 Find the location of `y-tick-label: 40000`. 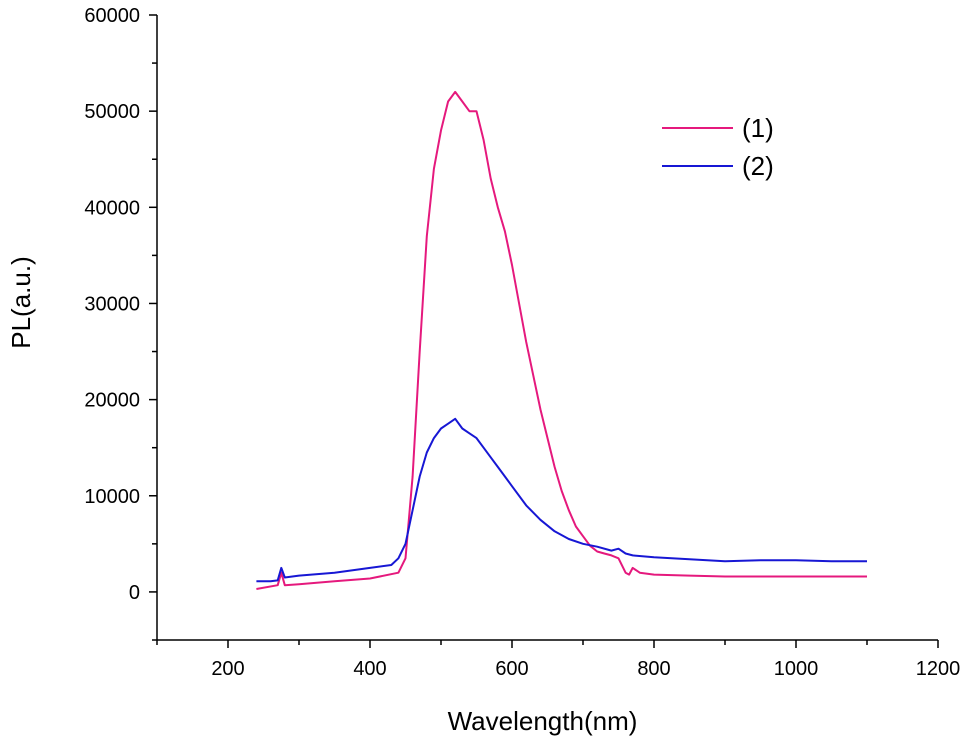

y-tick-label: 40000 is located at coordinates (112, 208).